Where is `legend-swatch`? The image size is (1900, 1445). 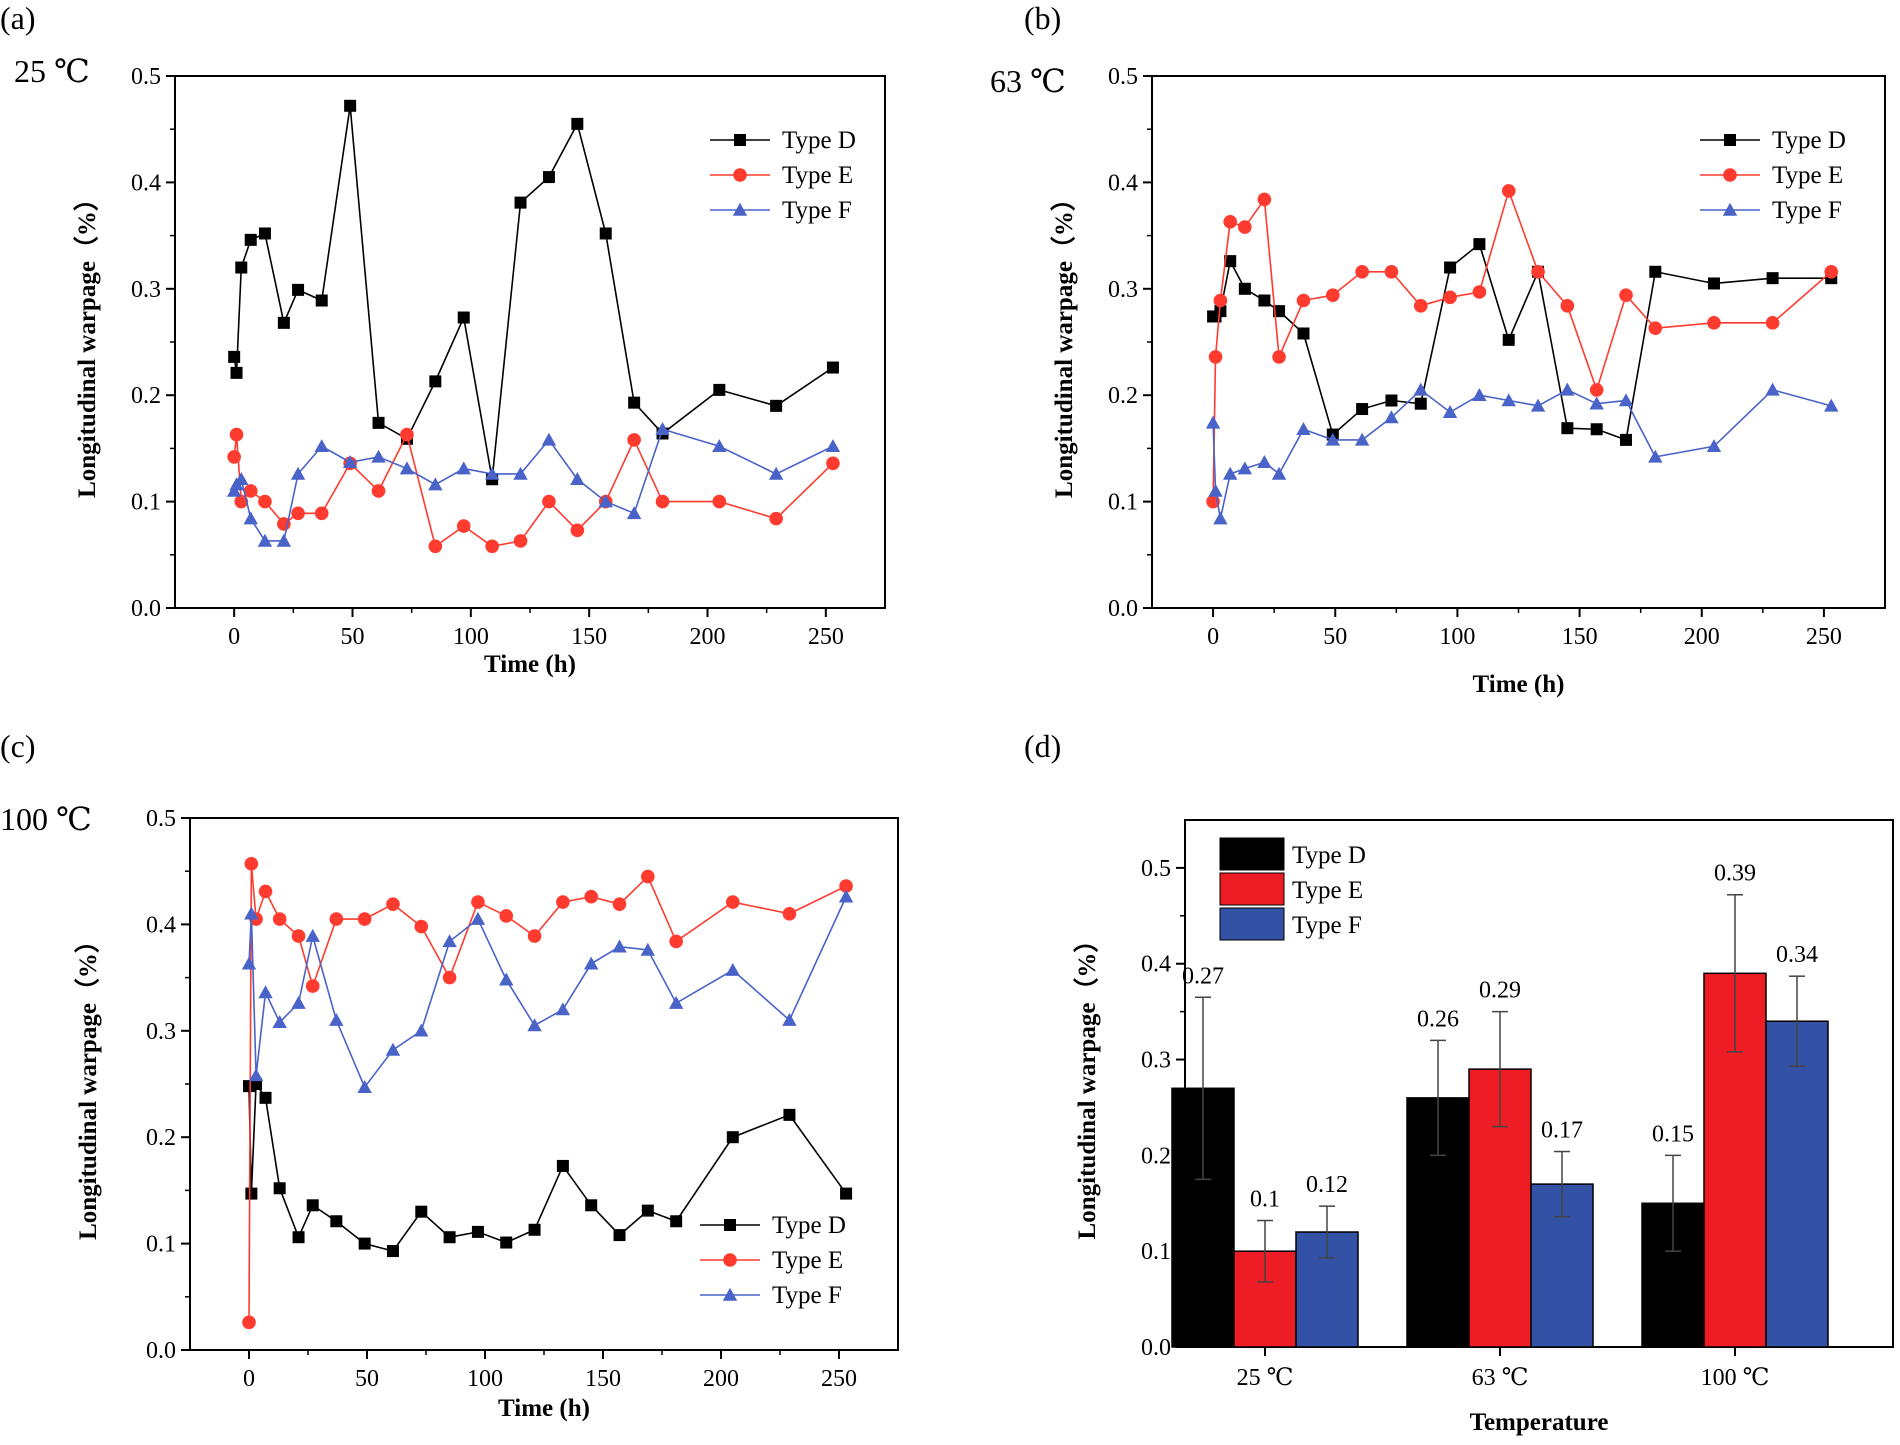 legend-swatch is located at coordinates (1252, 924).